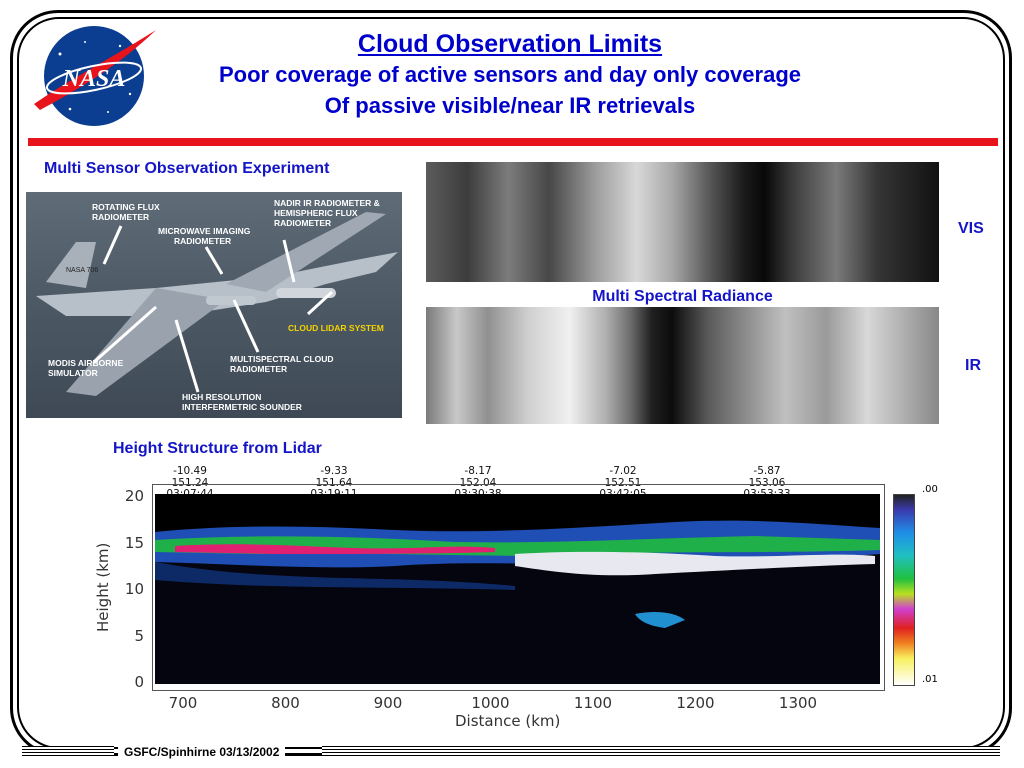  Describe the element at coordinates (139, 682) in the screenshot. I see `lidar-ytick: 0` at that location.